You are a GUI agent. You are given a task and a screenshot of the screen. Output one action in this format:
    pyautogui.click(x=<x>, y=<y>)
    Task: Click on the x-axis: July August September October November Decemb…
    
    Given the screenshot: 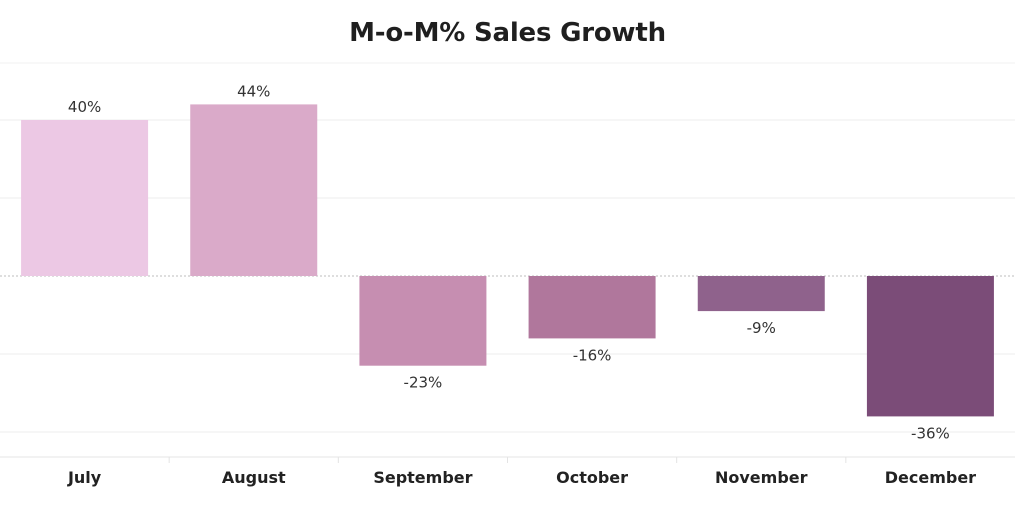 What is the action you would take?
    pyautogui.click(x=507, y=471)
    